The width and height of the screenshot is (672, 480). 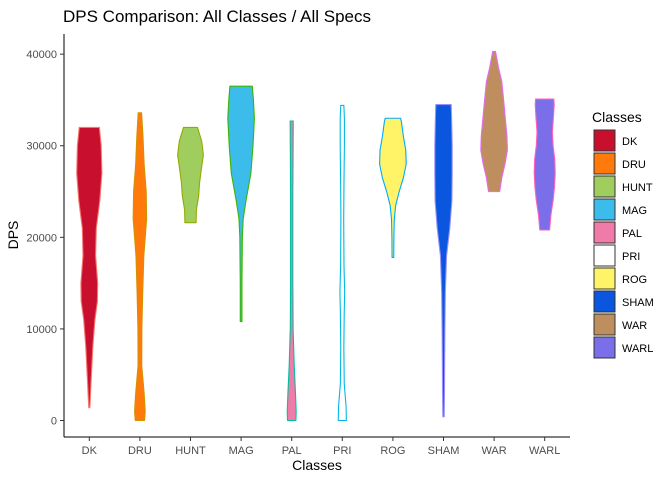 I want to click on legend-label: PRI, so click(x=631, y=257).